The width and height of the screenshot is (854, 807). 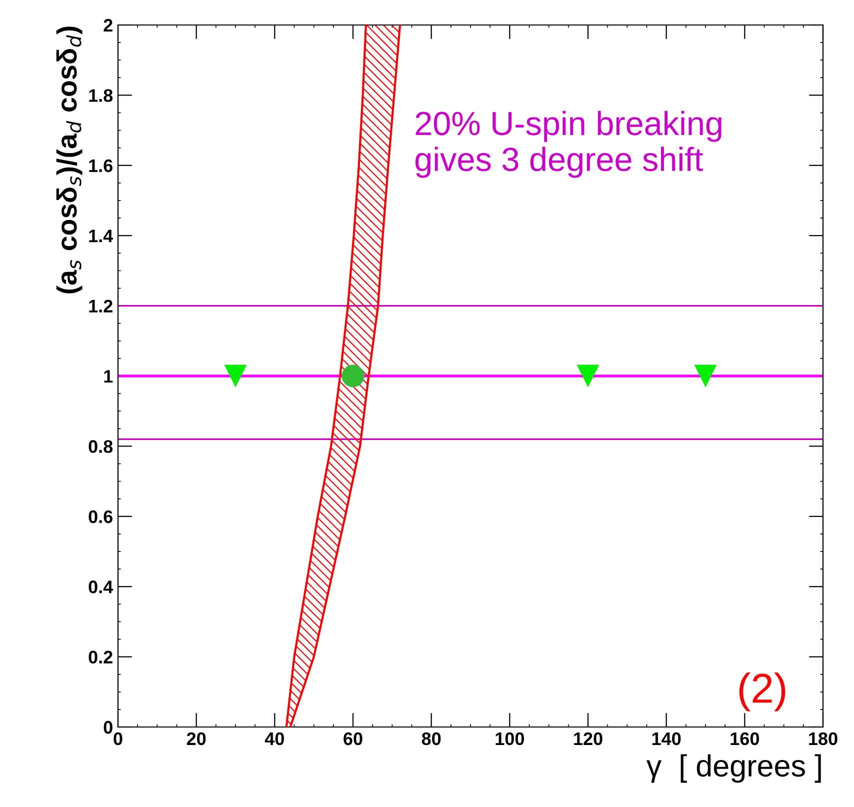 I want to click on x-tick-label: 180, so click(x=823, y=739).